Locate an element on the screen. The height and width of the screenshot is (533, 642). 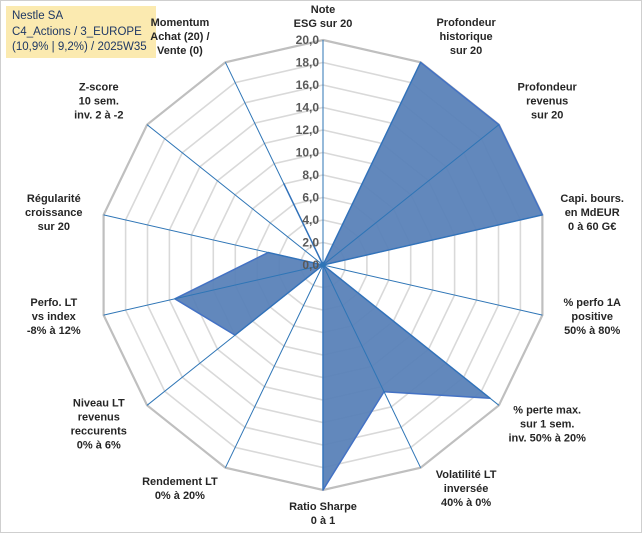
tick-label-layer: 0,0 2,0 4,0 6,0 8,0 10,0 12,0 14,0 16,0 18,0 20,0 is located at coordinates (308, 152).